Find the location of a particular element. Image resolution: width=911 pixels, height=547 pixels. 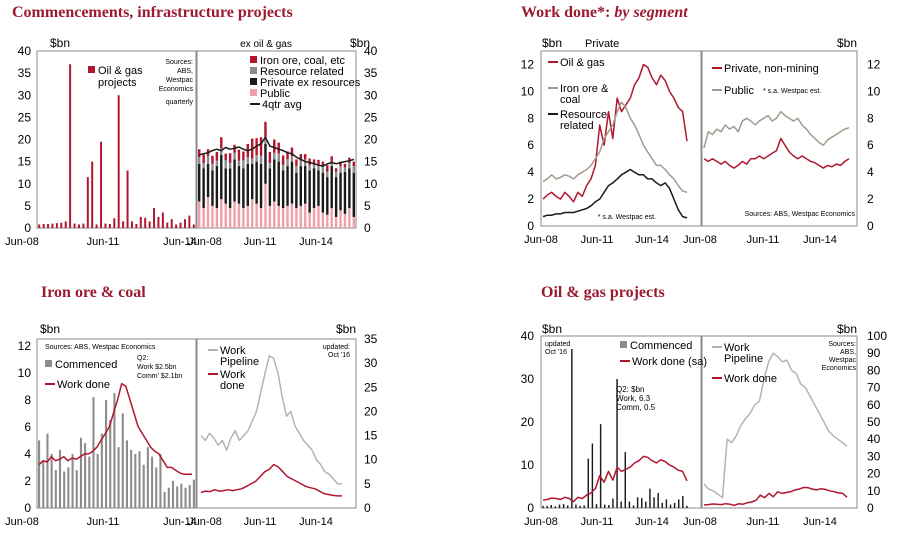

p2-right-ylabel: $bn is located at coordinates (847, 43).